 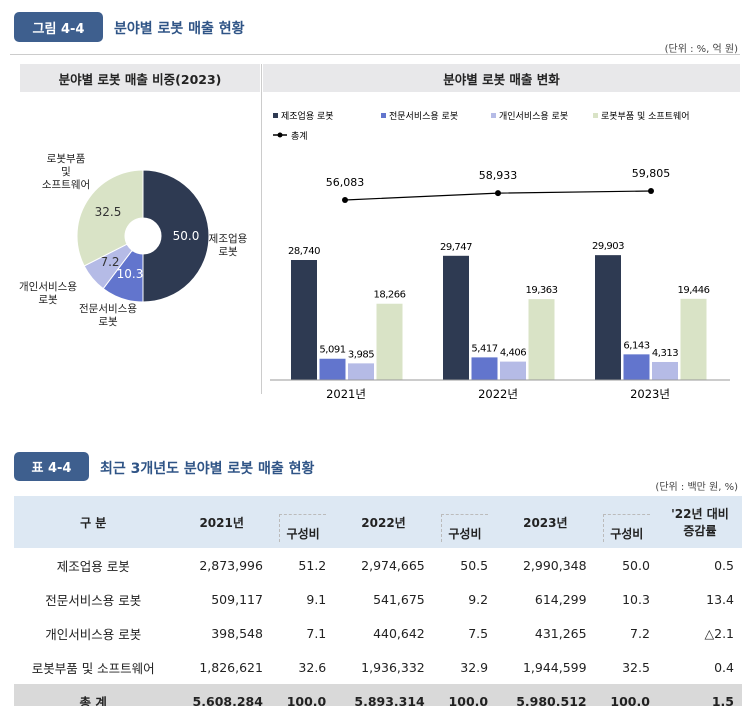 What do you see at coordinates (237, 599) in the screenshot?
I see `table-cell: 509,117` at bounding box center [237, 599].